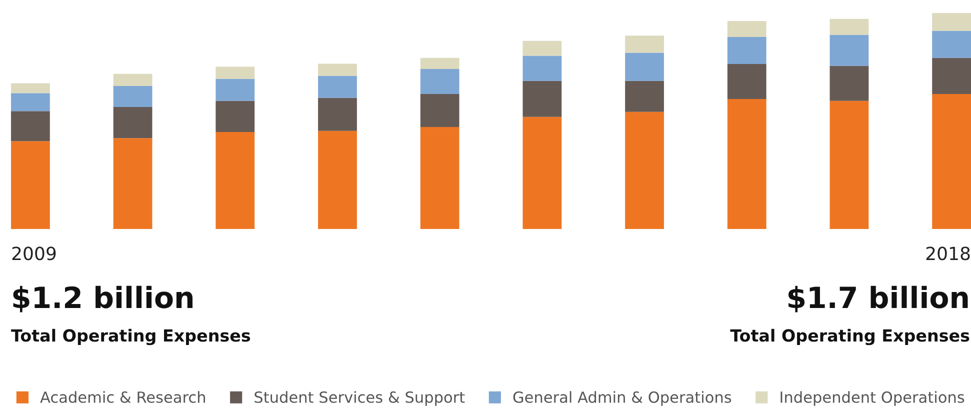 This screenshot has width=971, height=412. I want to click on x-tick-label: 2018, so click(948, 253).